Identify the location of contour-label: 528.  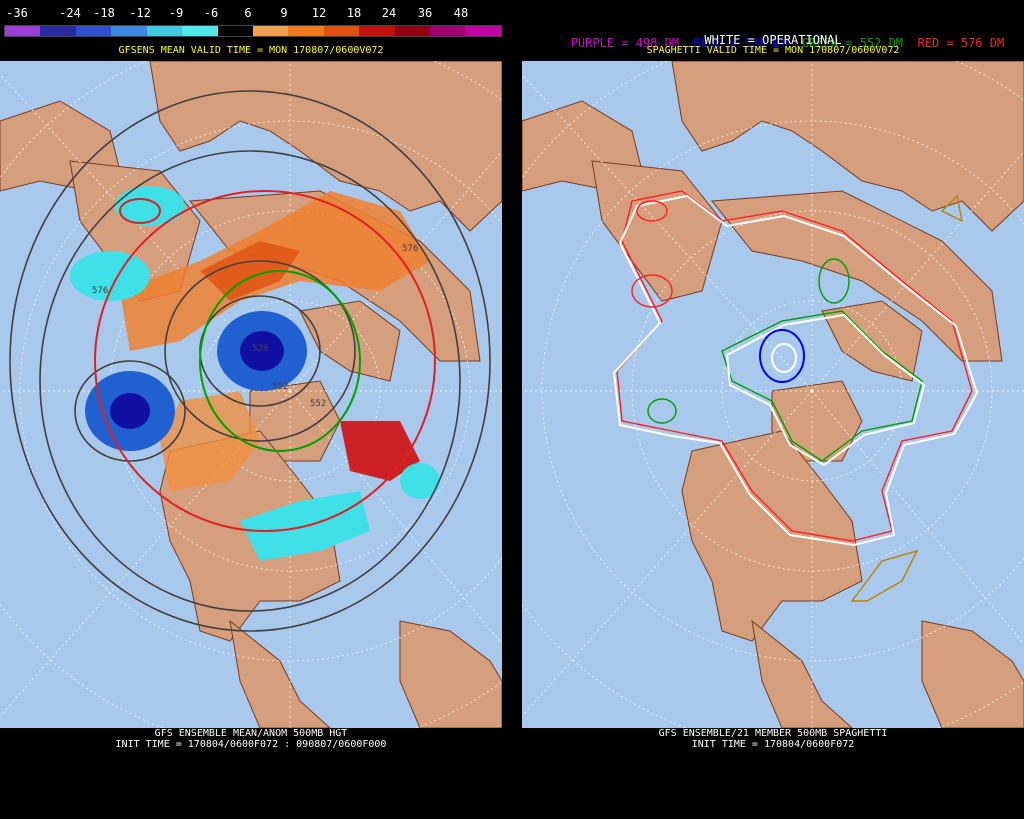
(260, 349).